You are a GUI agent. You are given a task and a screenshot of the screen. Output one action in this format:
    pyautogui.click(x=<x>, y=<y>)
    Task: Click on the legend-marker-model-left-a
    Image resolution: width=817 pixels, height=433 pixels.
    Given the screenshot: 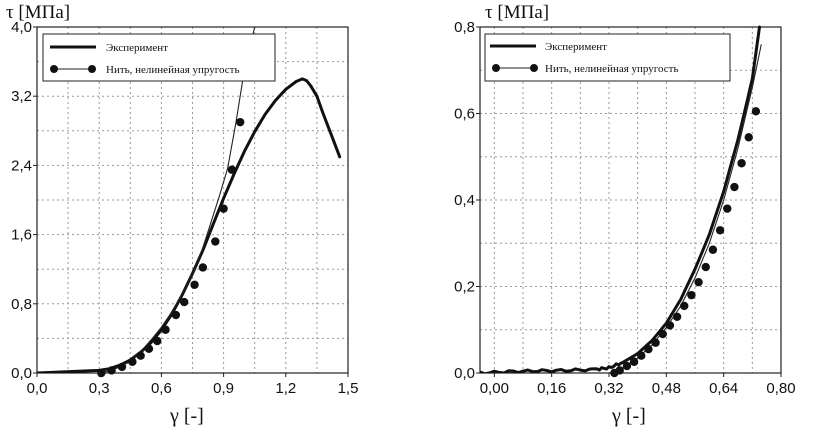 What is the action you would take?
    pyautogui.click(x=54, y=69)
    